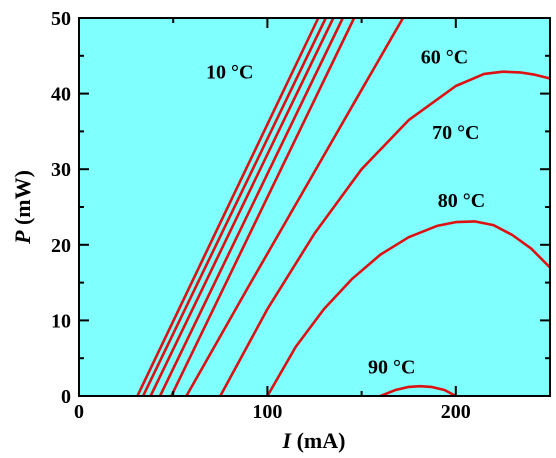 This screenshot has width=556, height=458. Describe the element at coordinates (287, 440) in the screenshot. I see `x-axis-label-var: I` at that location.